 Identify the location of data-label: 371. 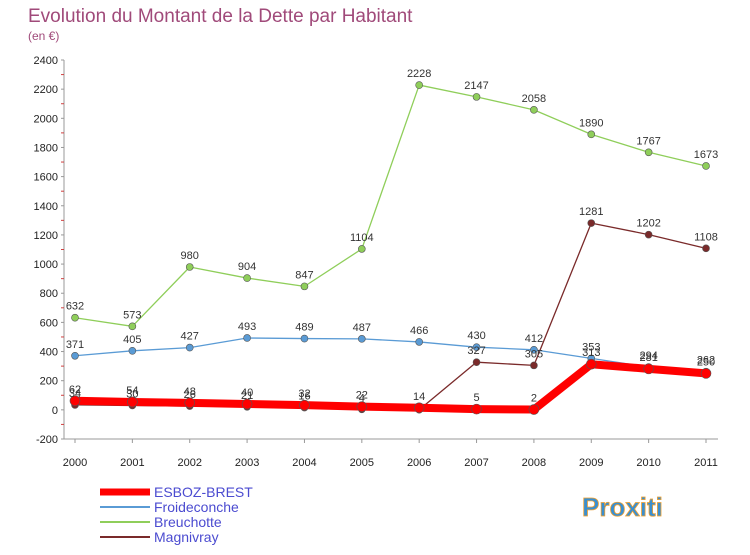
(75, 345).